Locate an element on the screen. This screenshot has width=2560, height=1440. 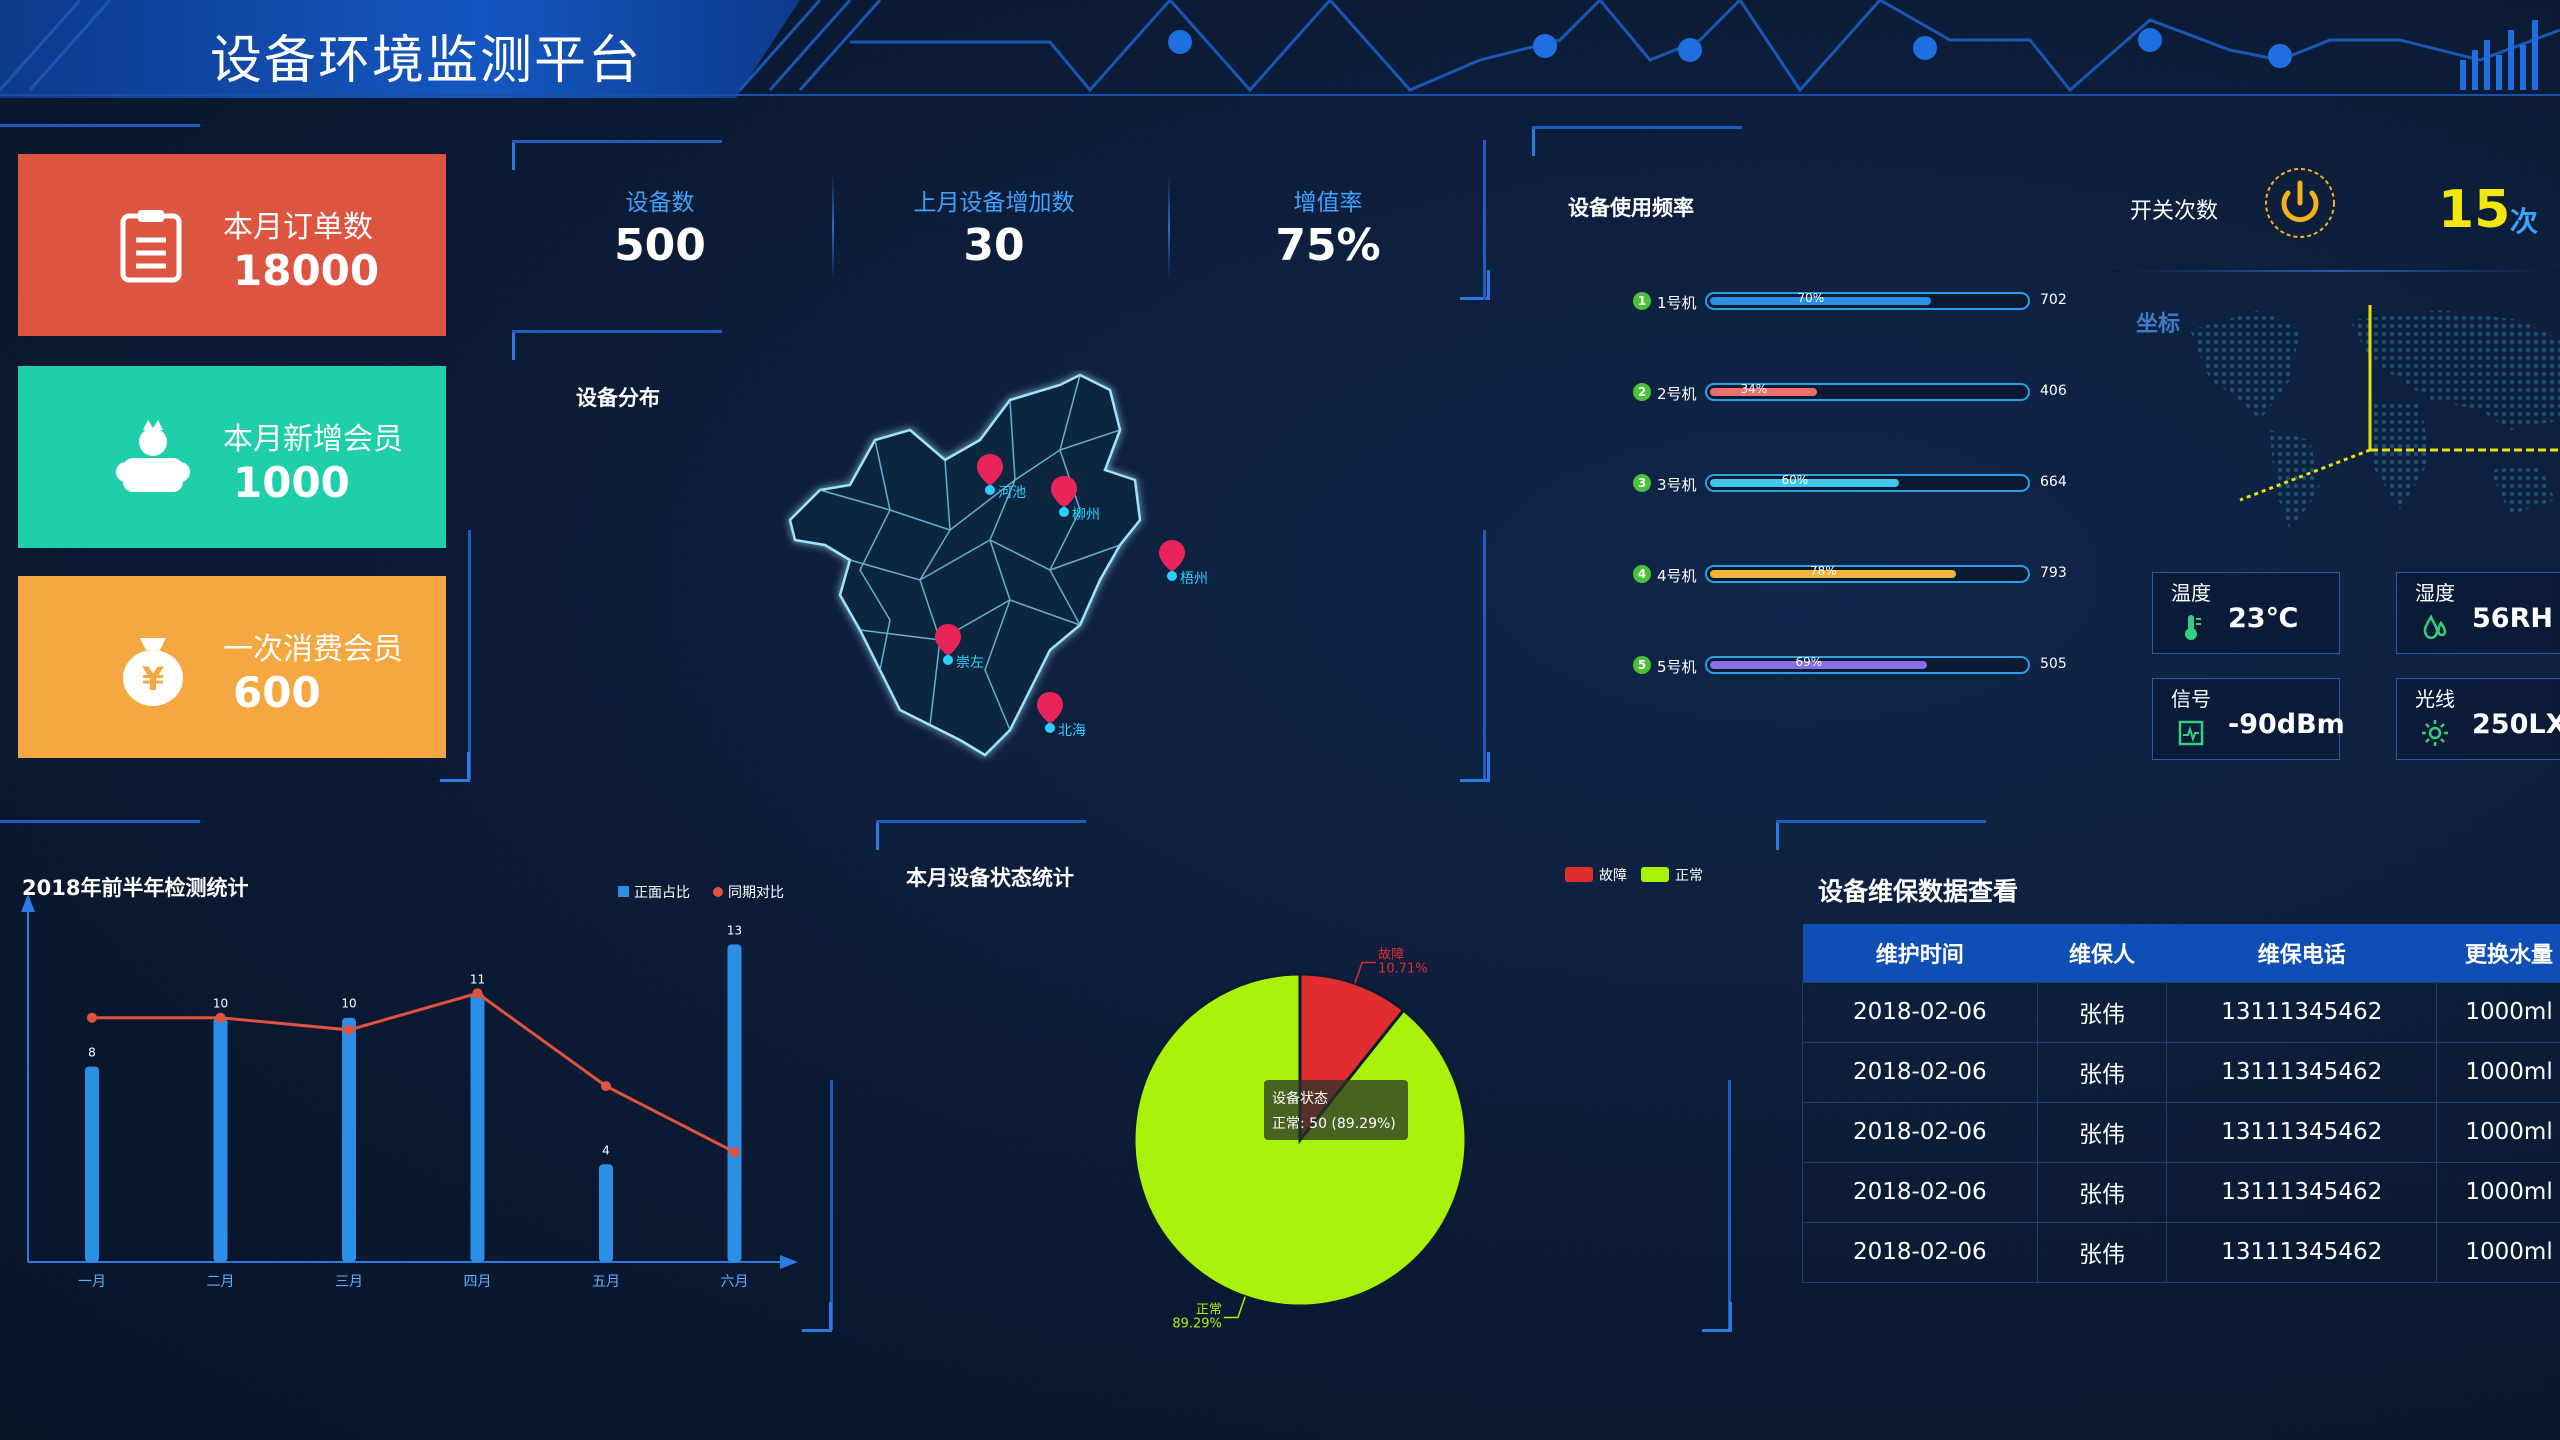
usage-percent: 60% is located at coordinates (1795, 480).